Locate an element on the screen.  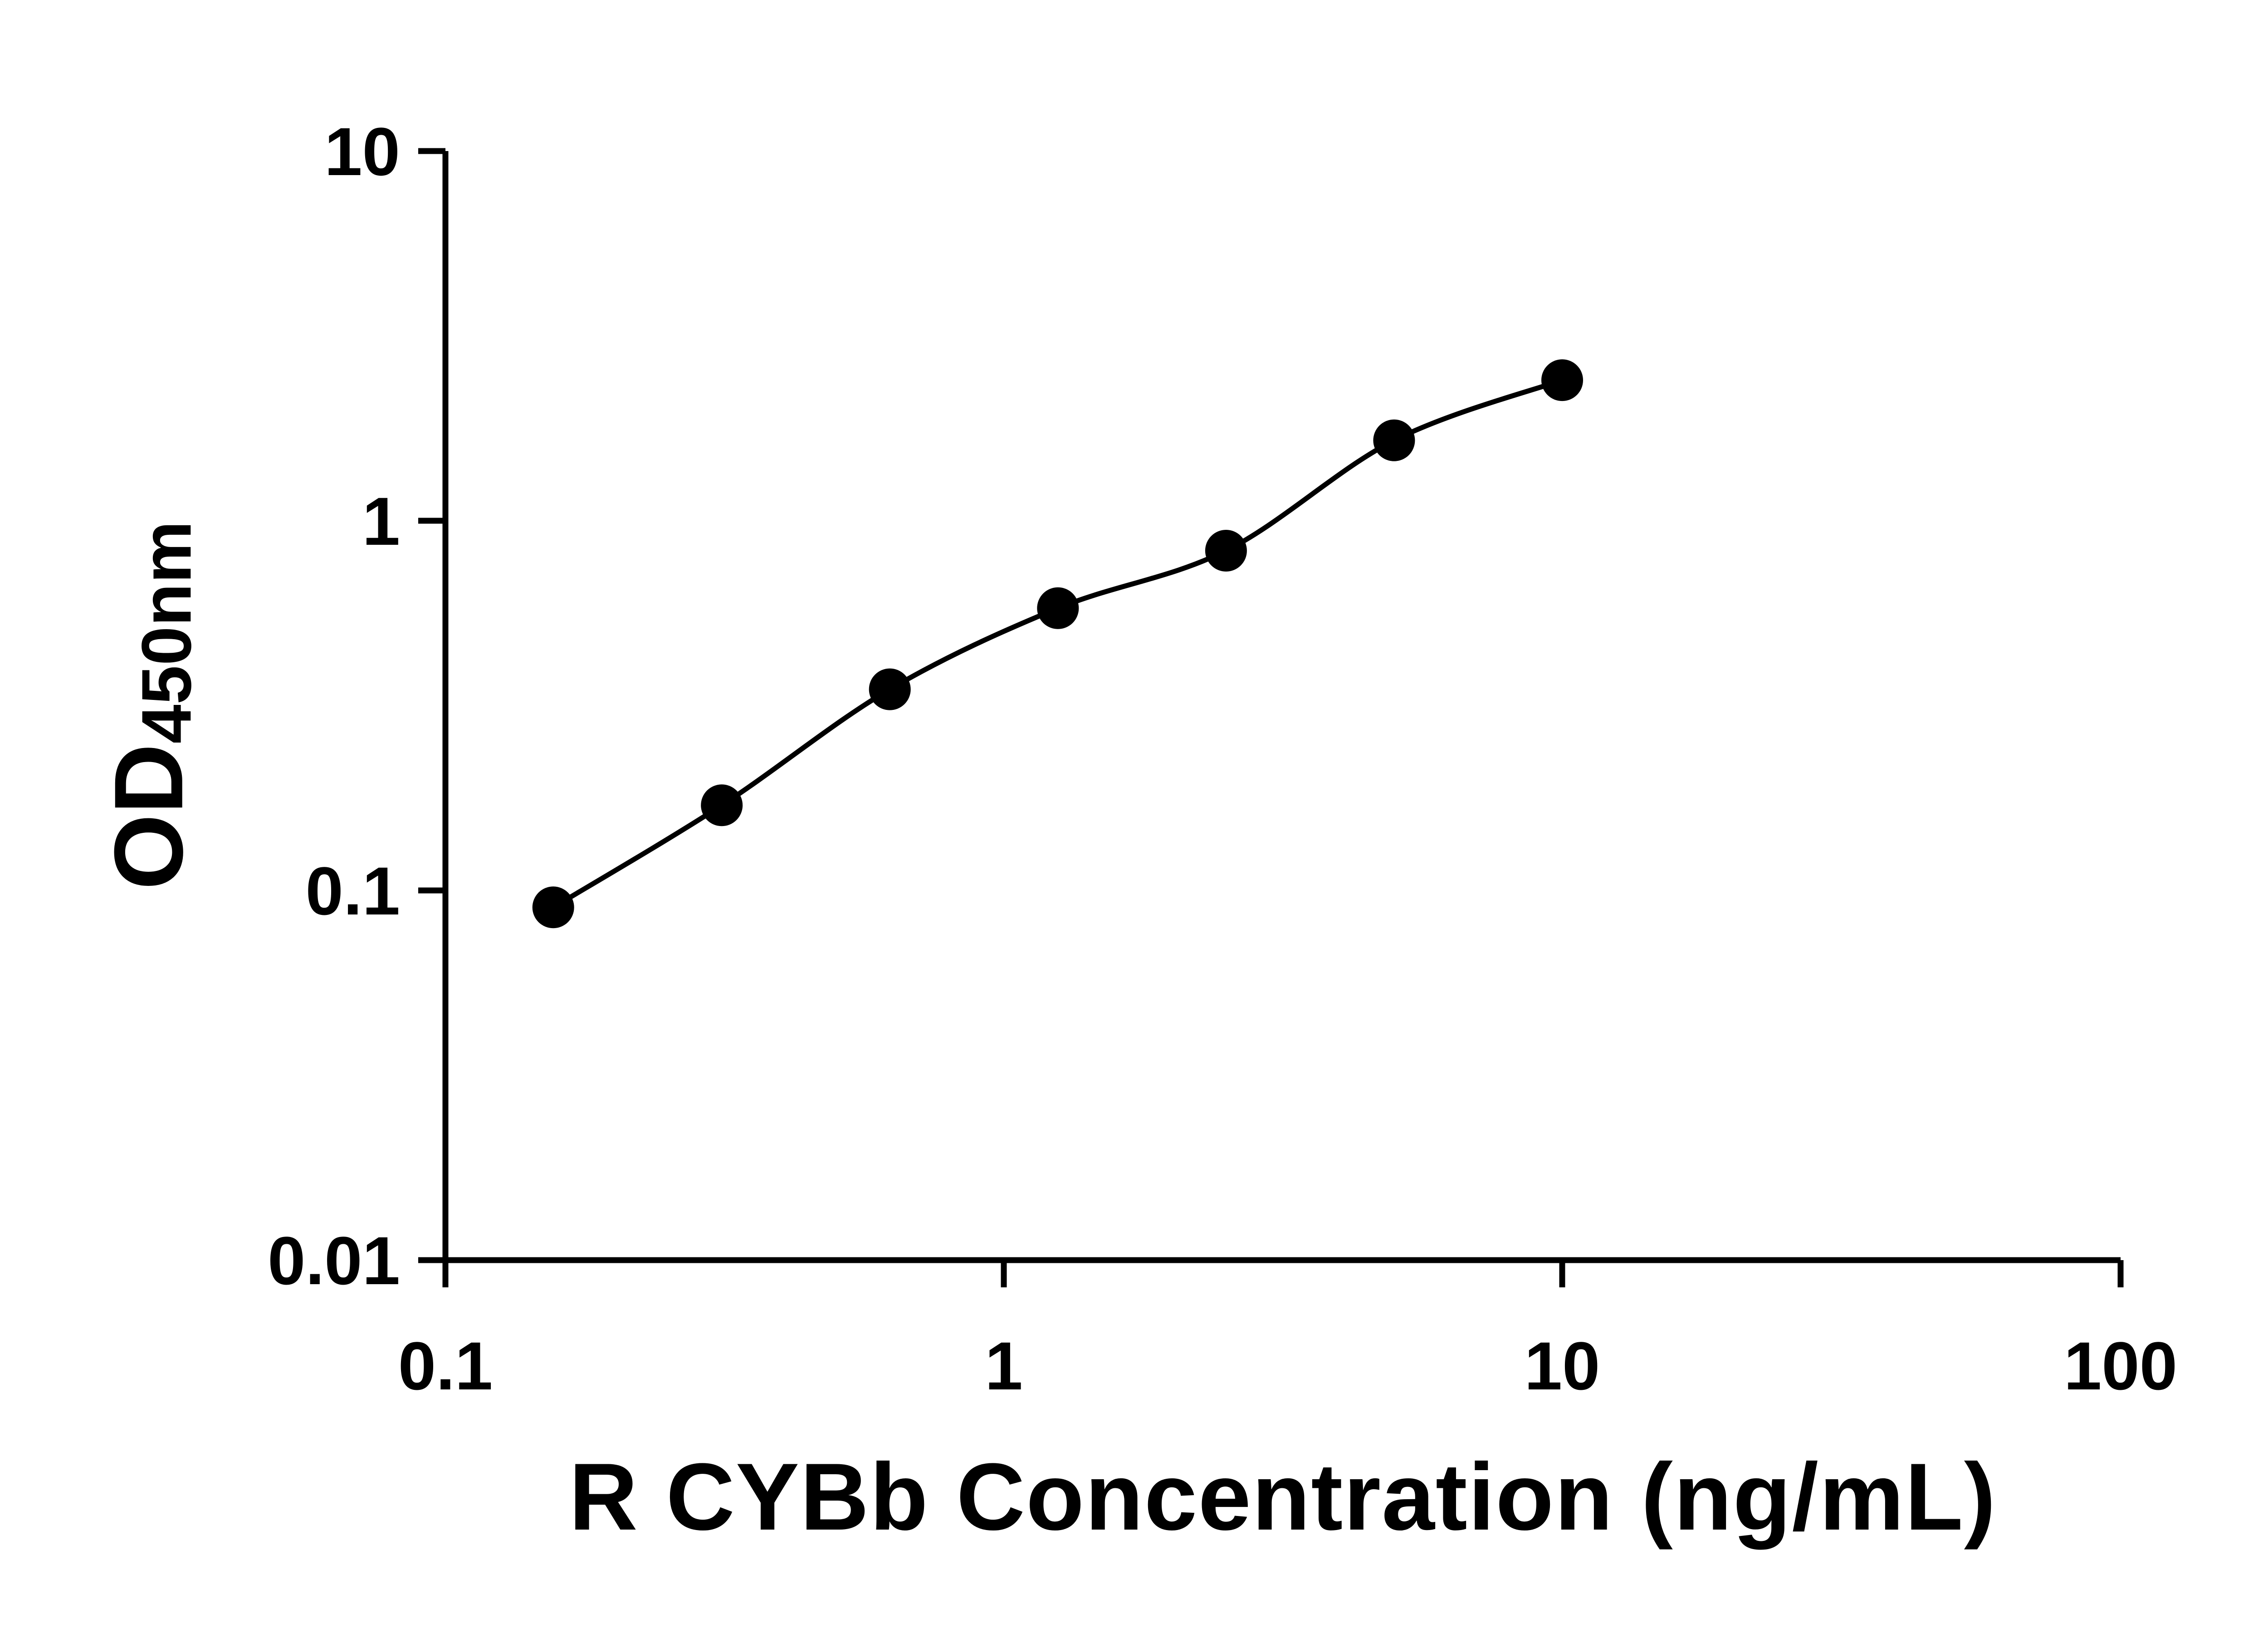
y-axis-tick-label: 0.1 is located at coordinates (353, 891).